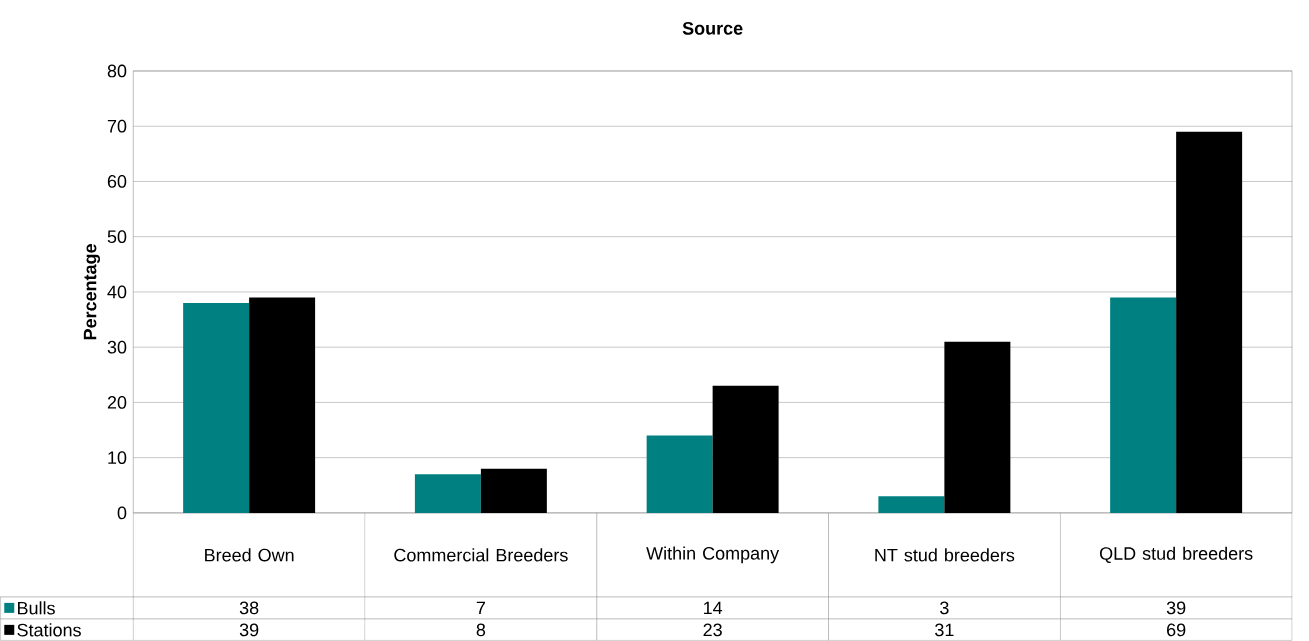  I want to click on data-label: 38, so click(249, 608).